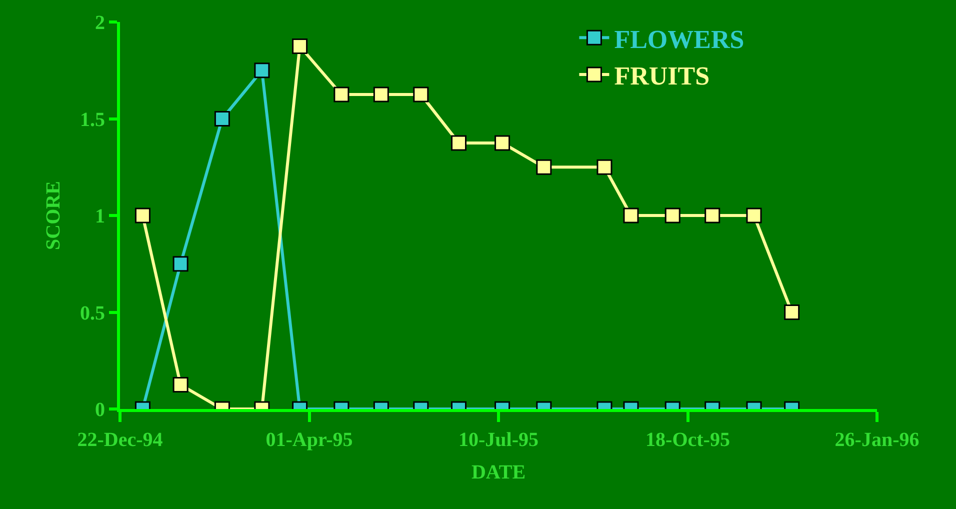 This screenshot has width=956, height=509. What do you see at coordinates (498, 473) in the screenshot?
I see `x-axis-title: DATE` at bounding box center [498, 473].